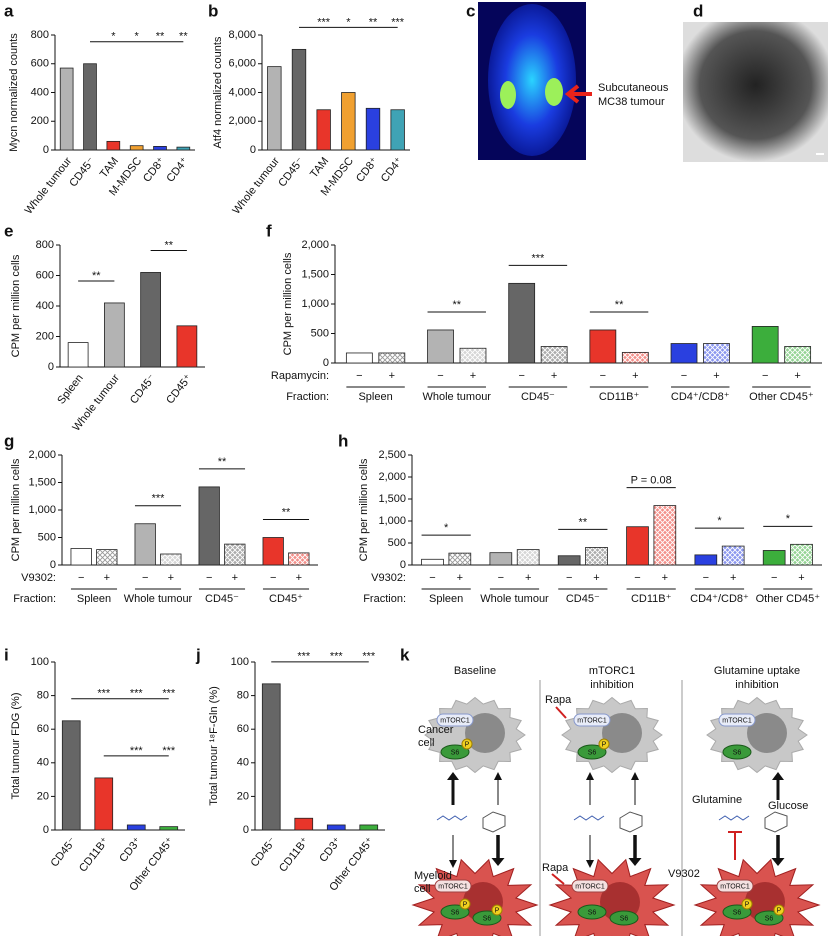  I want to click on rapa-label: Rapa, so click(558, 700).